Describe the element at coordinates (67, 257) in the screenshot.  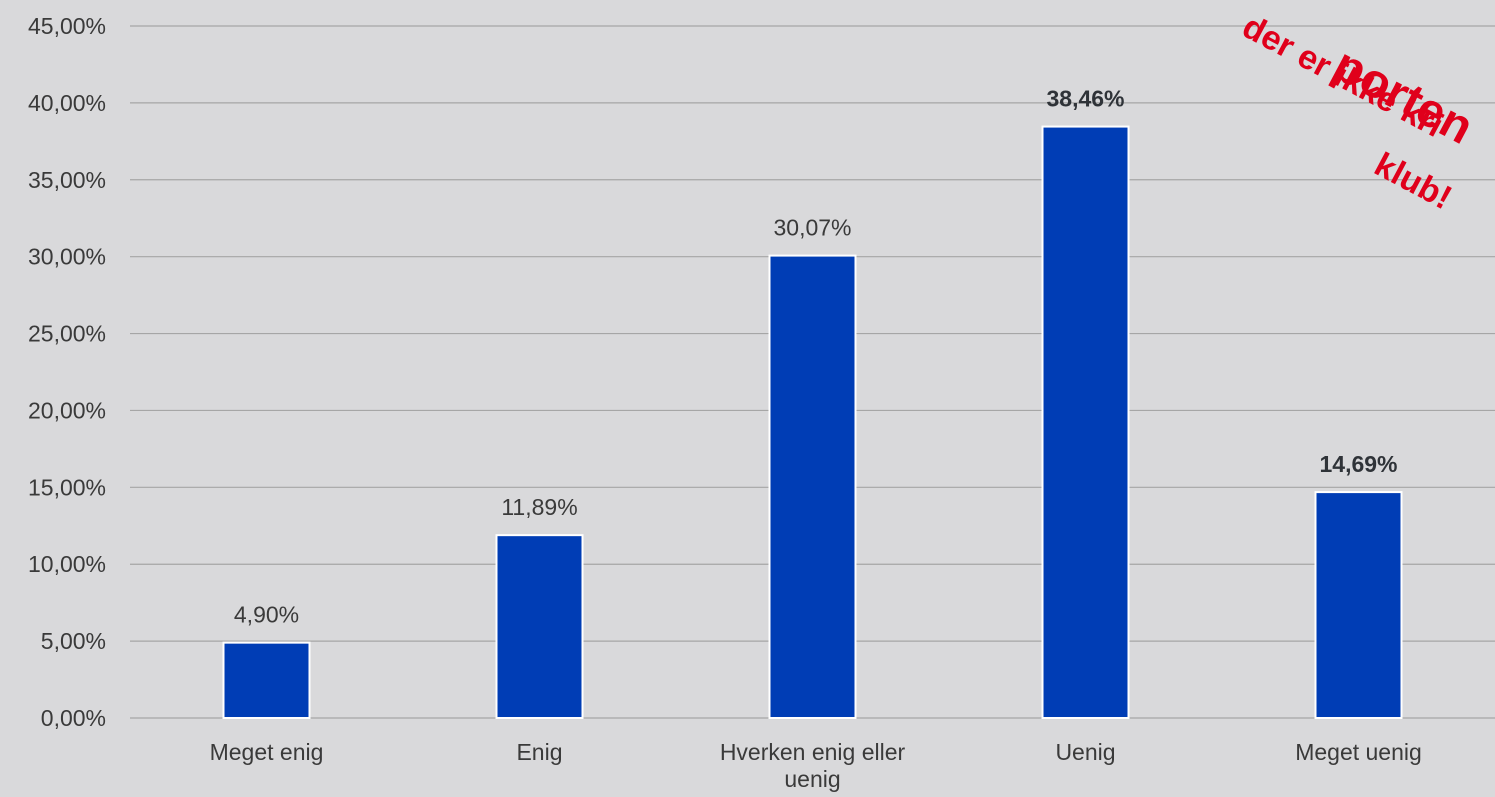
I see `y-tick-label: 30,00%` at that location.